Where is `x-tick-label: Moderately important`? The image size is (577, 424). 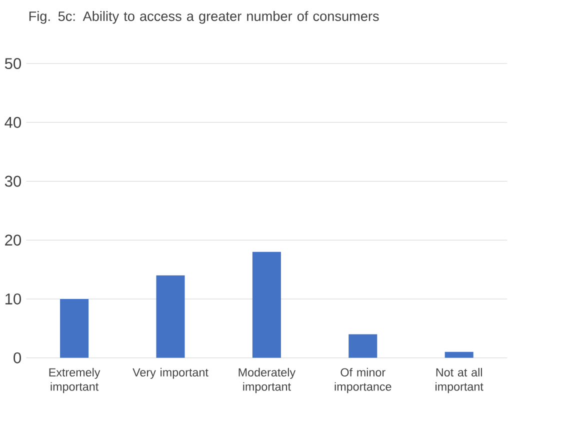 x-tick-label: Moderately important is located at coordinates (267, 381).